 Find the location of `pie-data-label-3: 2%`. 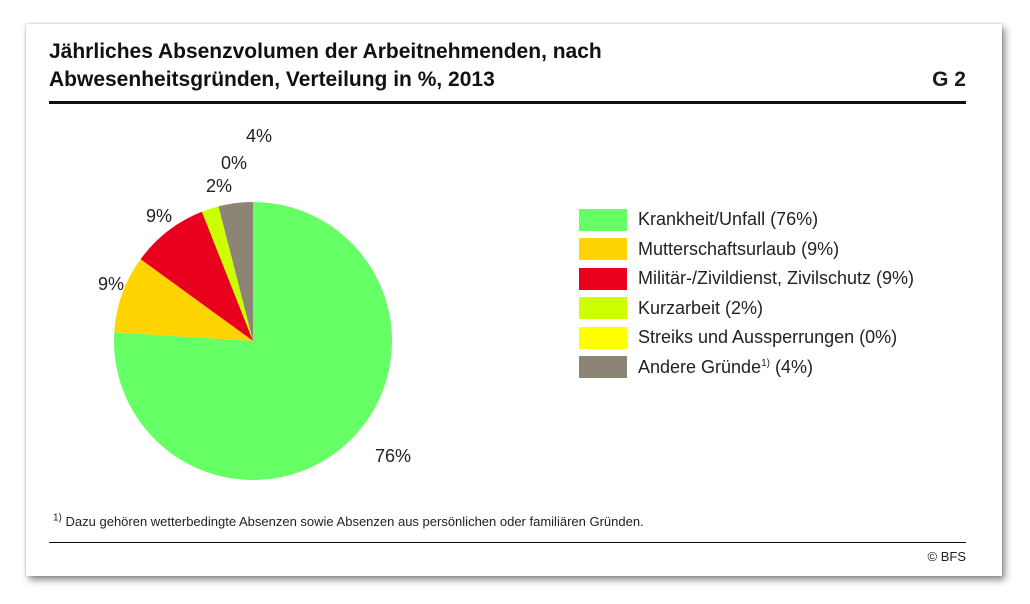

pie-data-label-3: 2% is located at coordinates (219, 186).